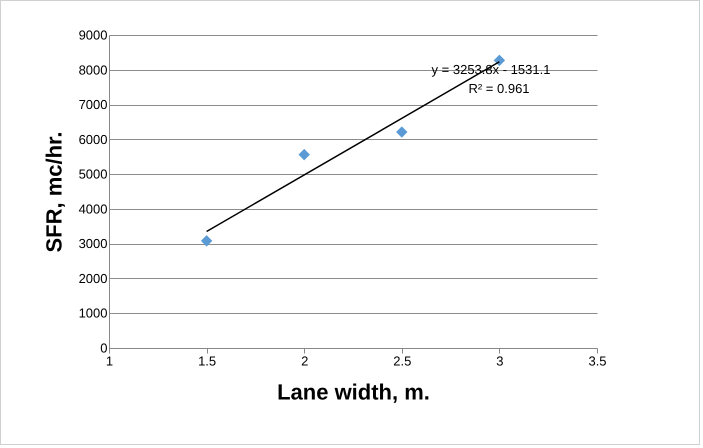 This screenshot has height=448, width=703. I want to click on x-tick-label: 3.5, so click(597, 361).